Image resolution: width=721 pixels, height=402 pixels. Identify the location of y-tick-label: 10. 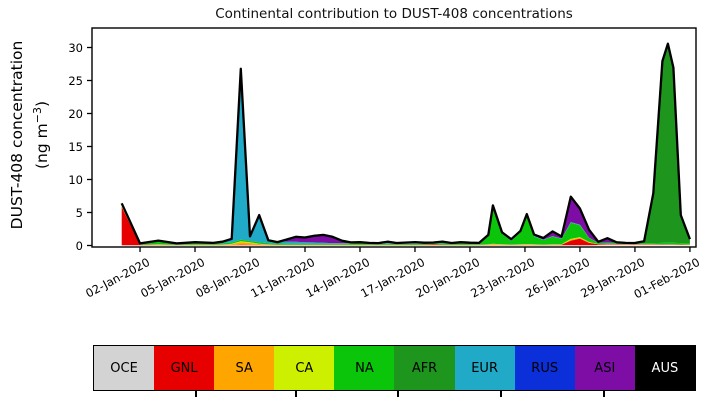
(75, 179).